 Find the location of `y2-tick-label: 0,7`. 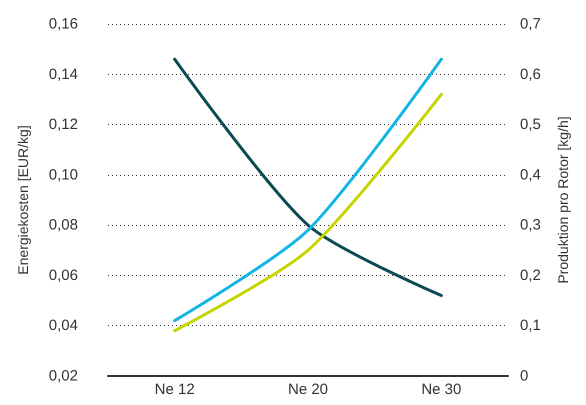

y2-tick-label: 0,7 is located at coordinates (530, 24).